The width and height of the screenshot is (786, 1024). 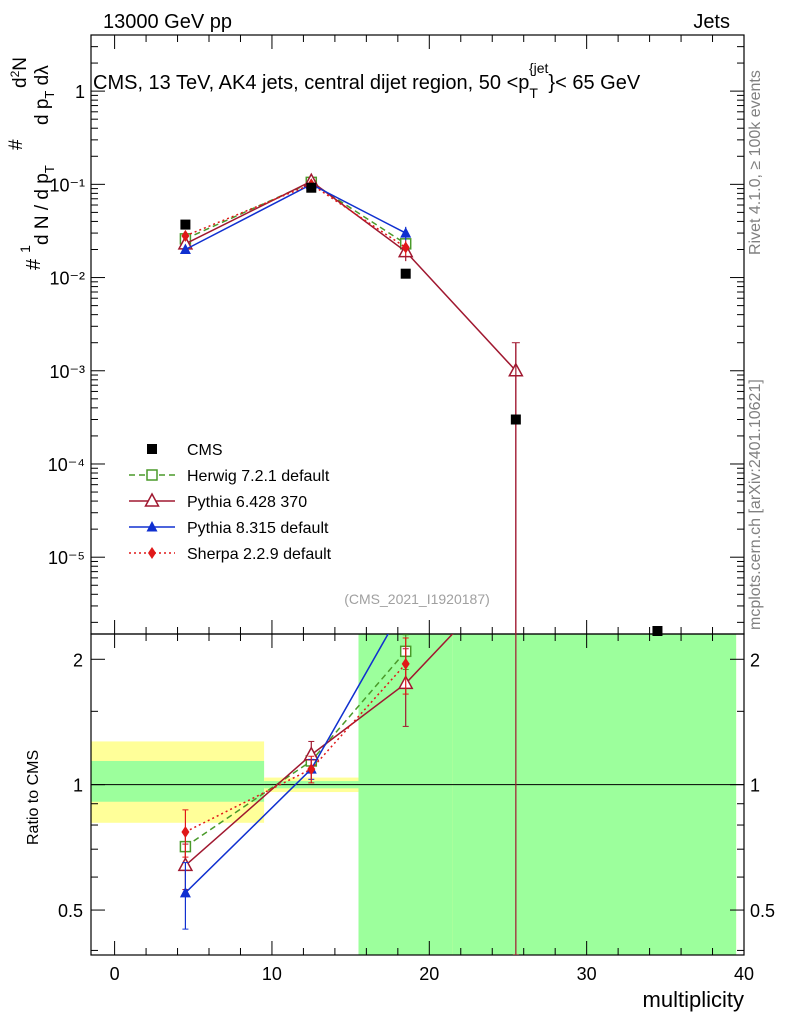 I want to click on main-ytick-label: 10⁻⁵, so click(x=66, y=558).